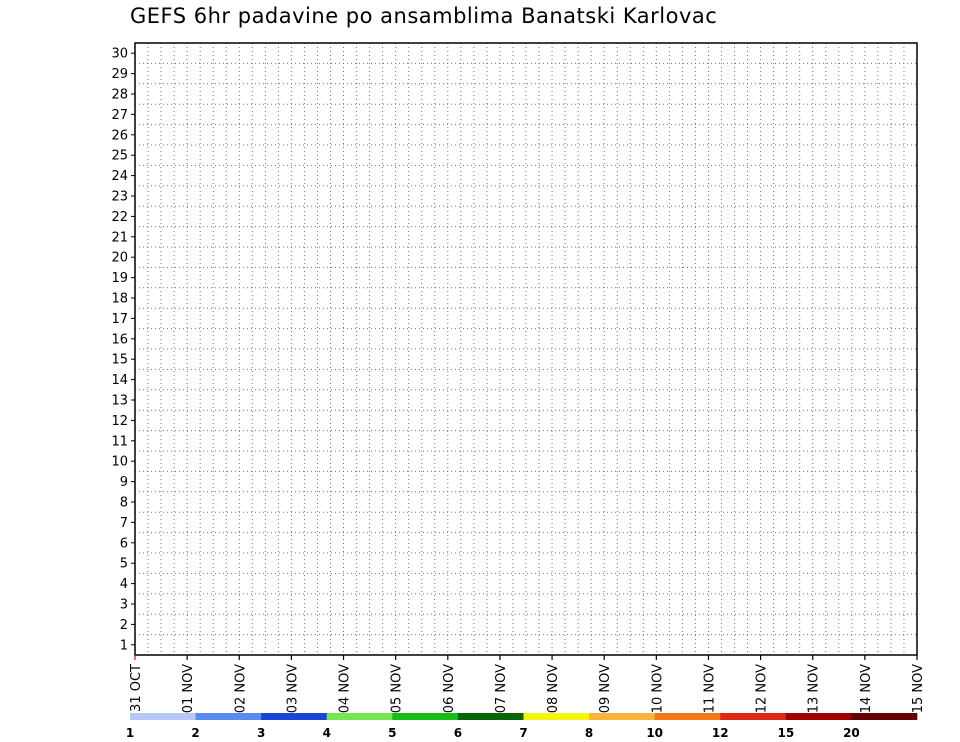 Image resolution: width=960 pixels, height=742 pixels. I want to click on x-tick-label: 06 NOV, so click(449, 688).